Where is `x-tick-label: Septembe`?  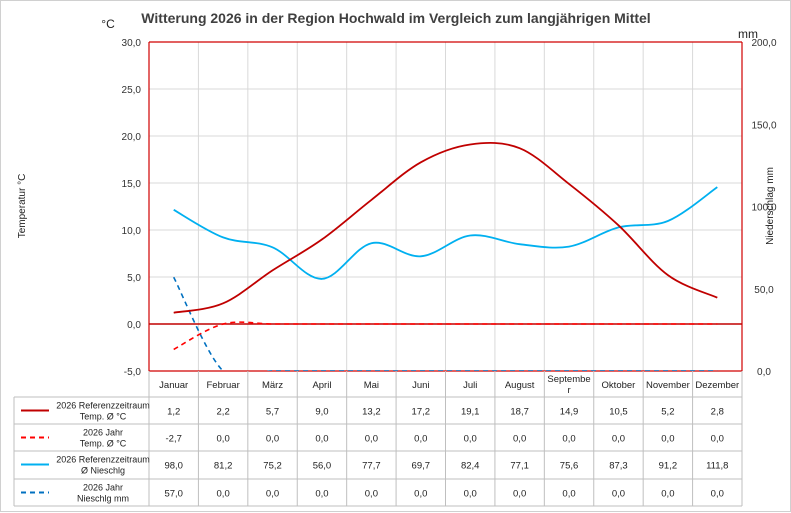
x-tick-label: Septembe is located at coordinates (568, 379).